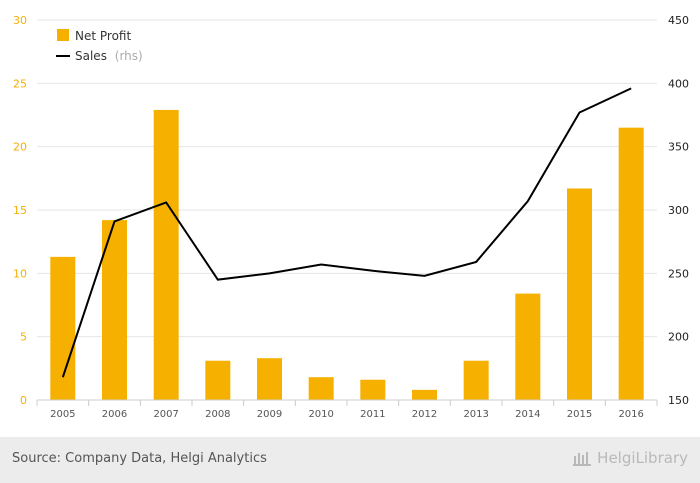  What do you see at coordinates (678, 20) in the screenshot?
I see `right-tick-label: 450` at bounding box center [678, 20].